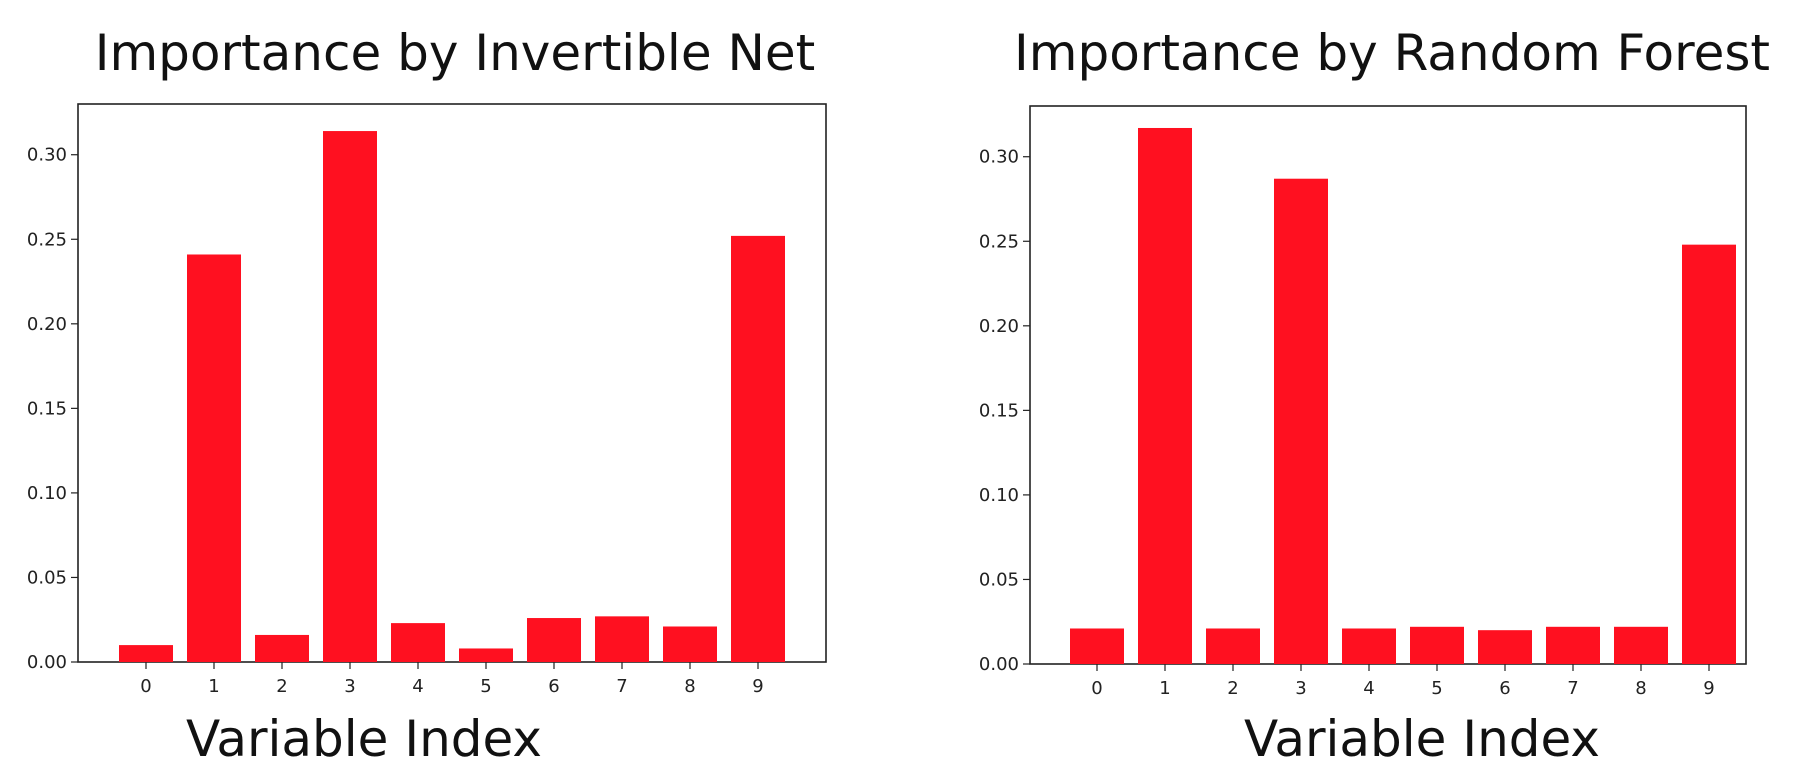 The width and height of the screenshot is (1804, 774). Describe the element at coordinates (1392, 53) in the screenshot. I see `chart-title: Importance by Random Forest` at that location.